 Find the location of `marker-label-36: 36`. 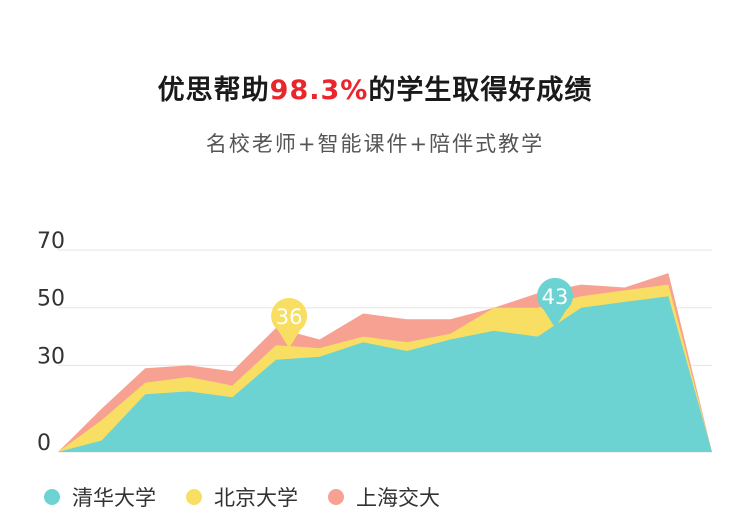

marker-label-36: 36 is located at coordinates (289, 317).